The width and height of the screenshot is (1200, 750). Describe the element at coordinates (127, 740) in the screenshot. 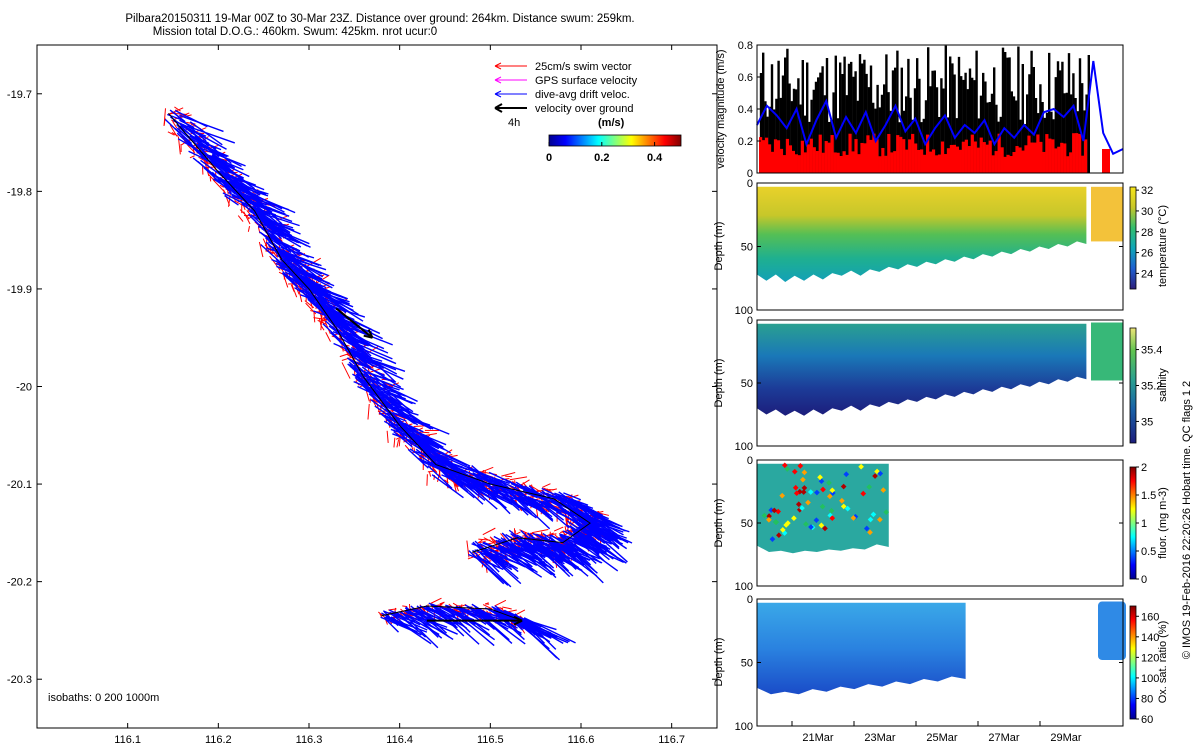

I see `map-x-tick-label: 116.1` at that location.